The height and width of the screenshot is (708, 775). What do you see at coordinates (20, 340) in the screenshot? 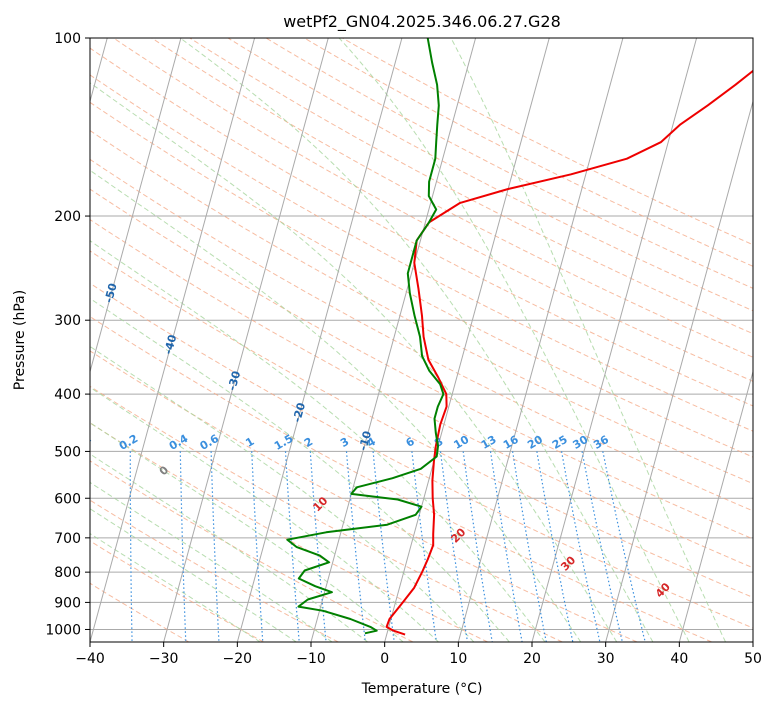
I see `y-axis-label: Pressure (hPa)` at bounding box center [20, 340].